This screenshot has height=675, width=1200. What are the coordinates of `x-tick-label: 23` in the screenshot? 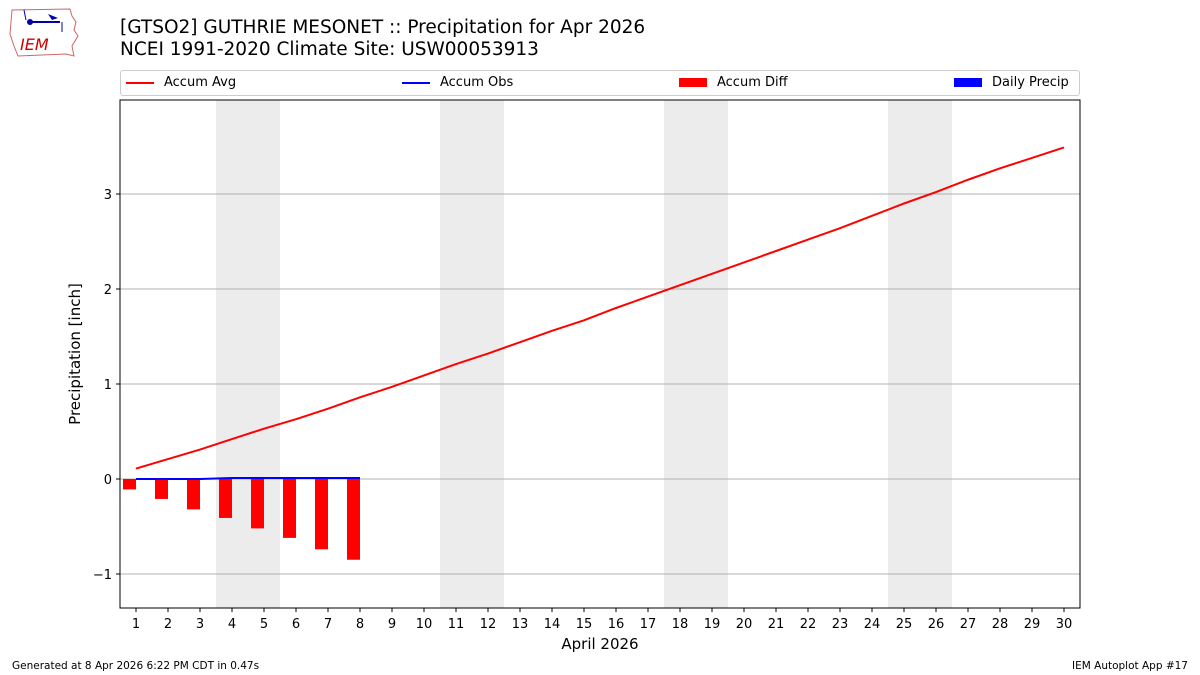 It's located at (840, 624).